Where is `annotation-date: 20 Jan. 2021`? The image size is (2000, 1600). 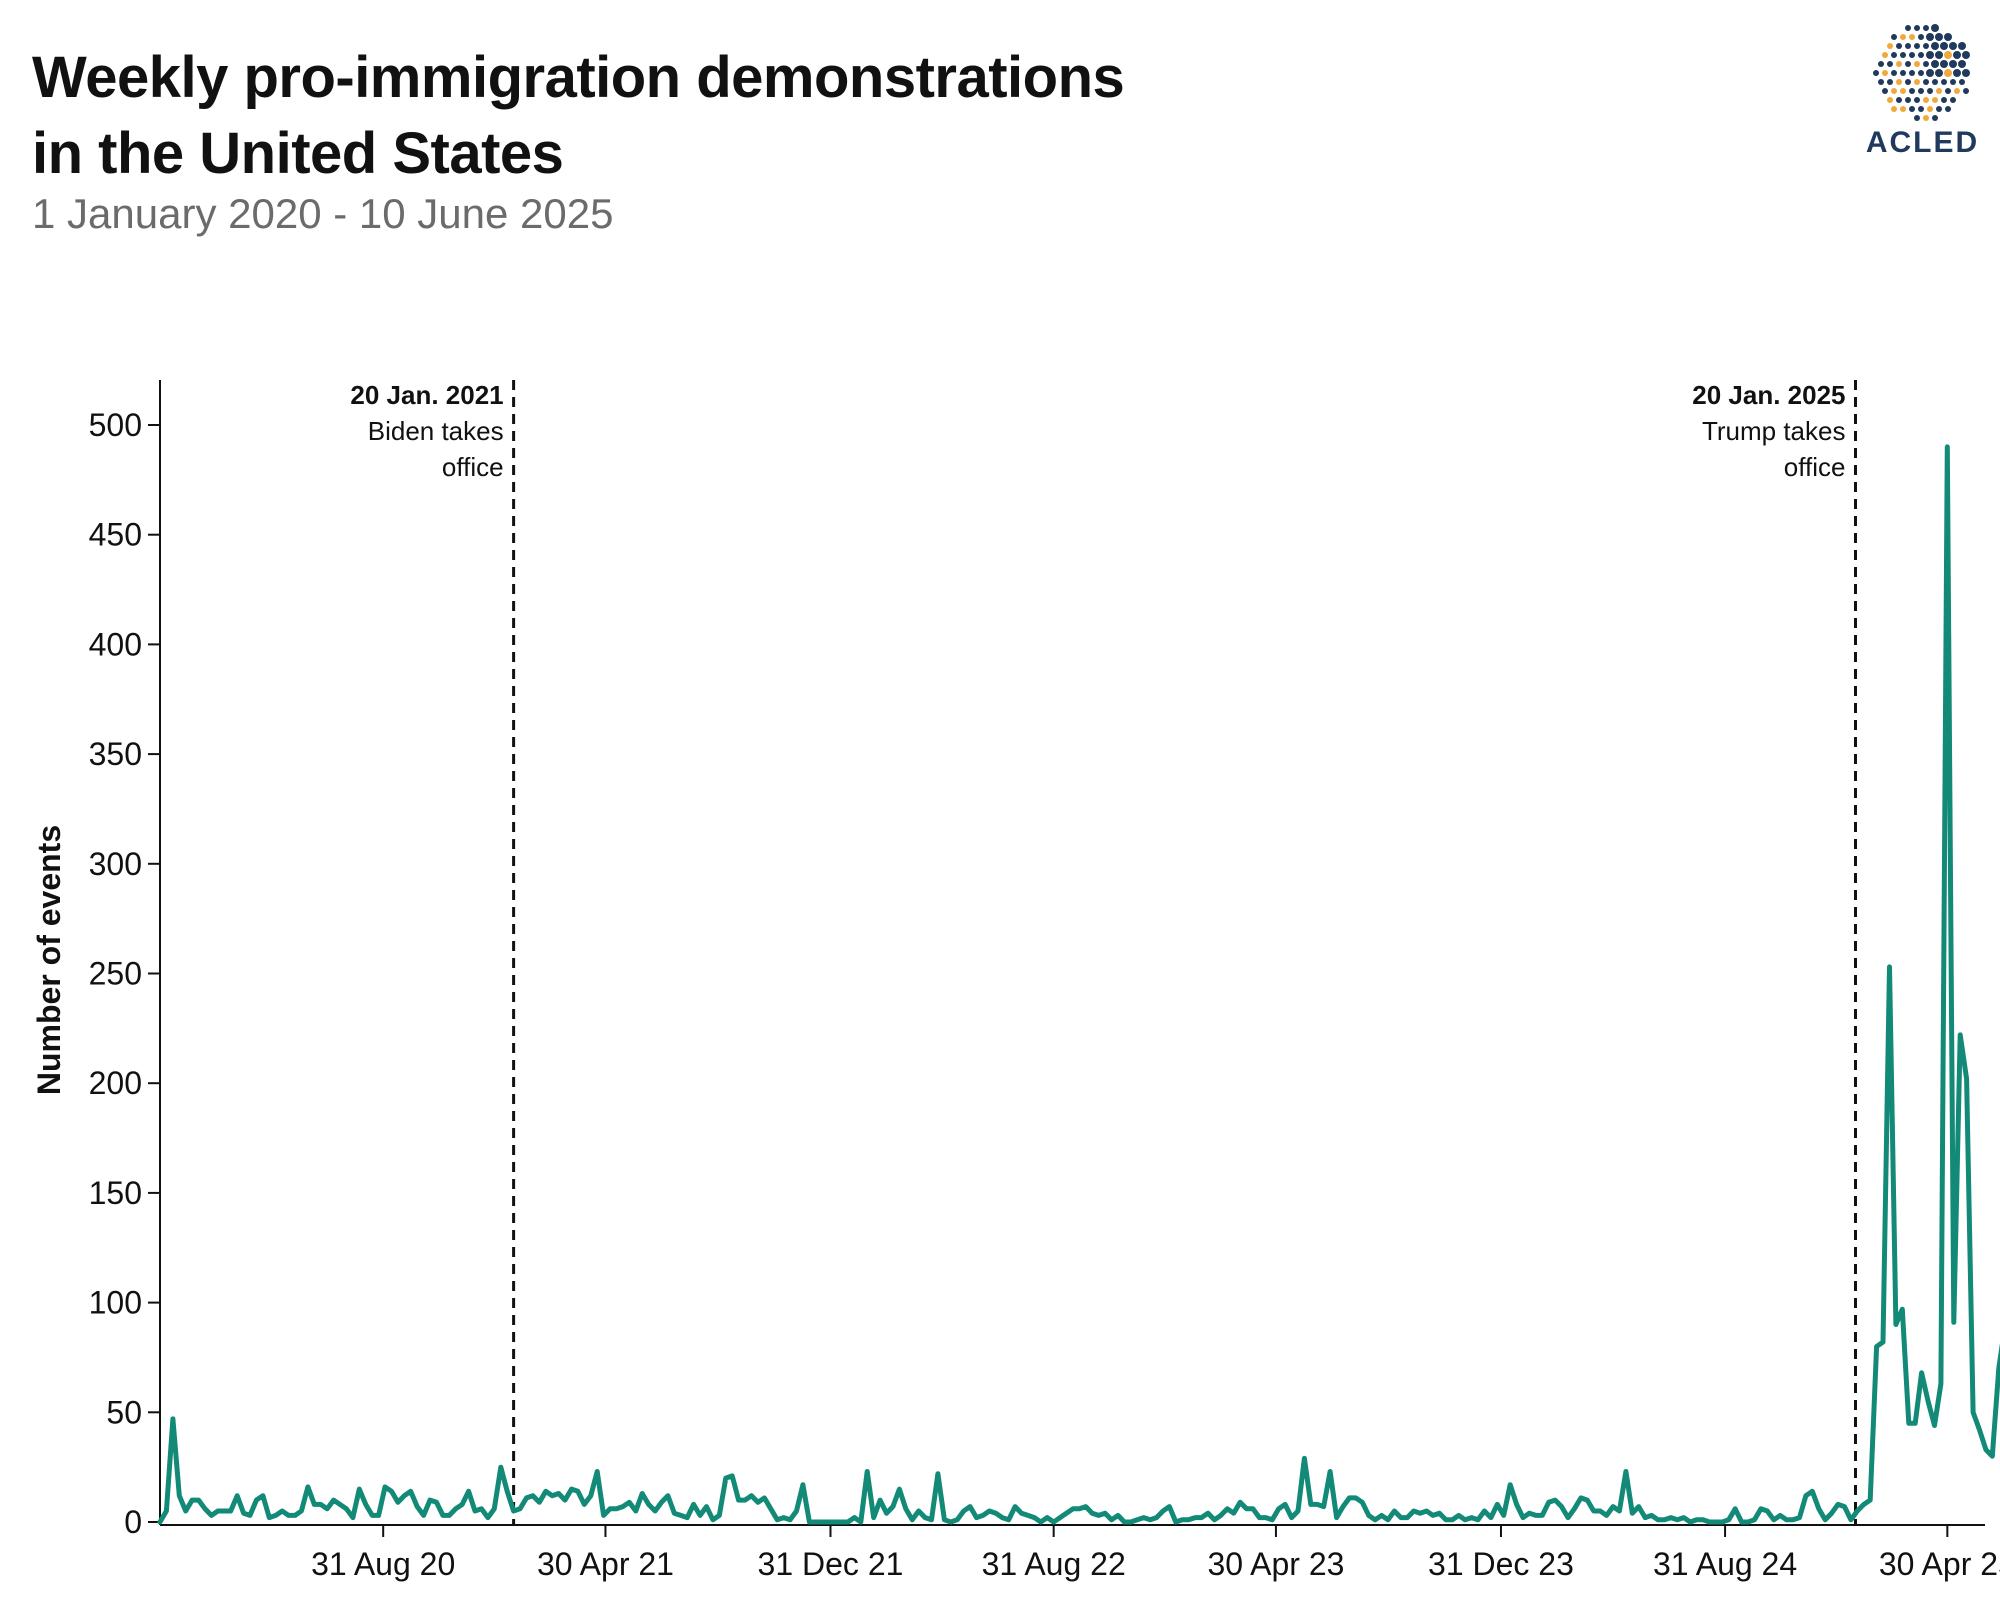 annotation-date: 20 Jan. 2021 is located at coordinates (426, 395).